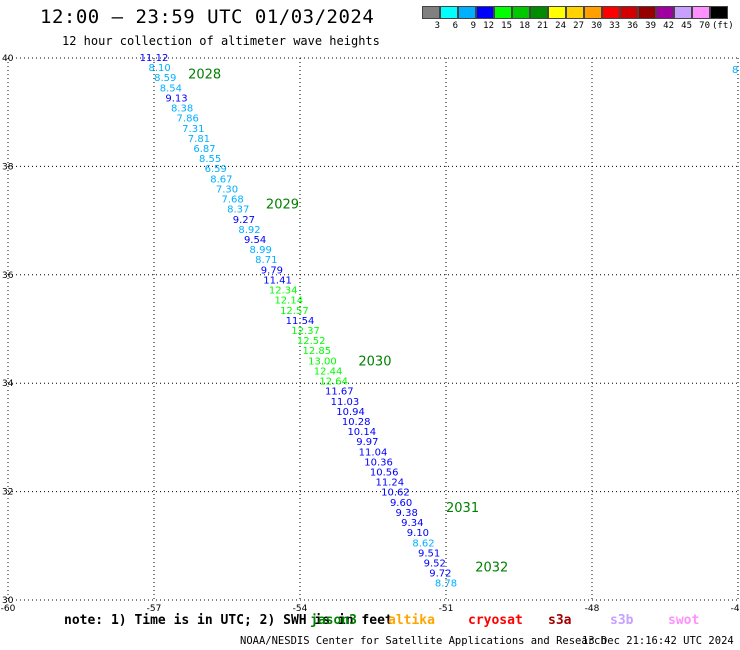 The image size is (740, 650). Describe the element at coordinates (210, 159) in the screenshot. I see `wave-height-label: 8.55` at that location.